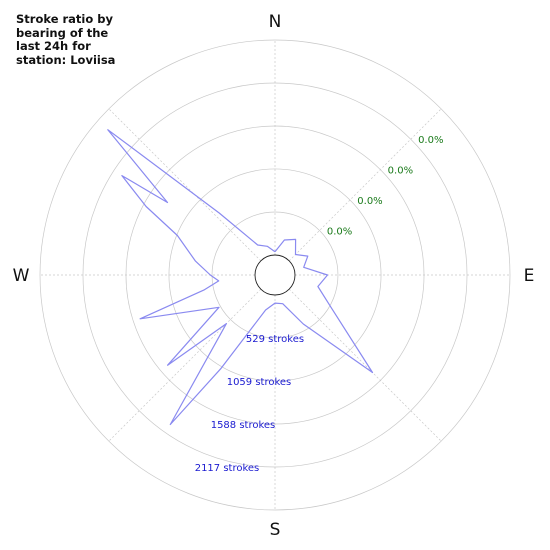  Describe the element at coordinates (529, 276) in the screenshot. I see `direction-label-e: E` at that location.